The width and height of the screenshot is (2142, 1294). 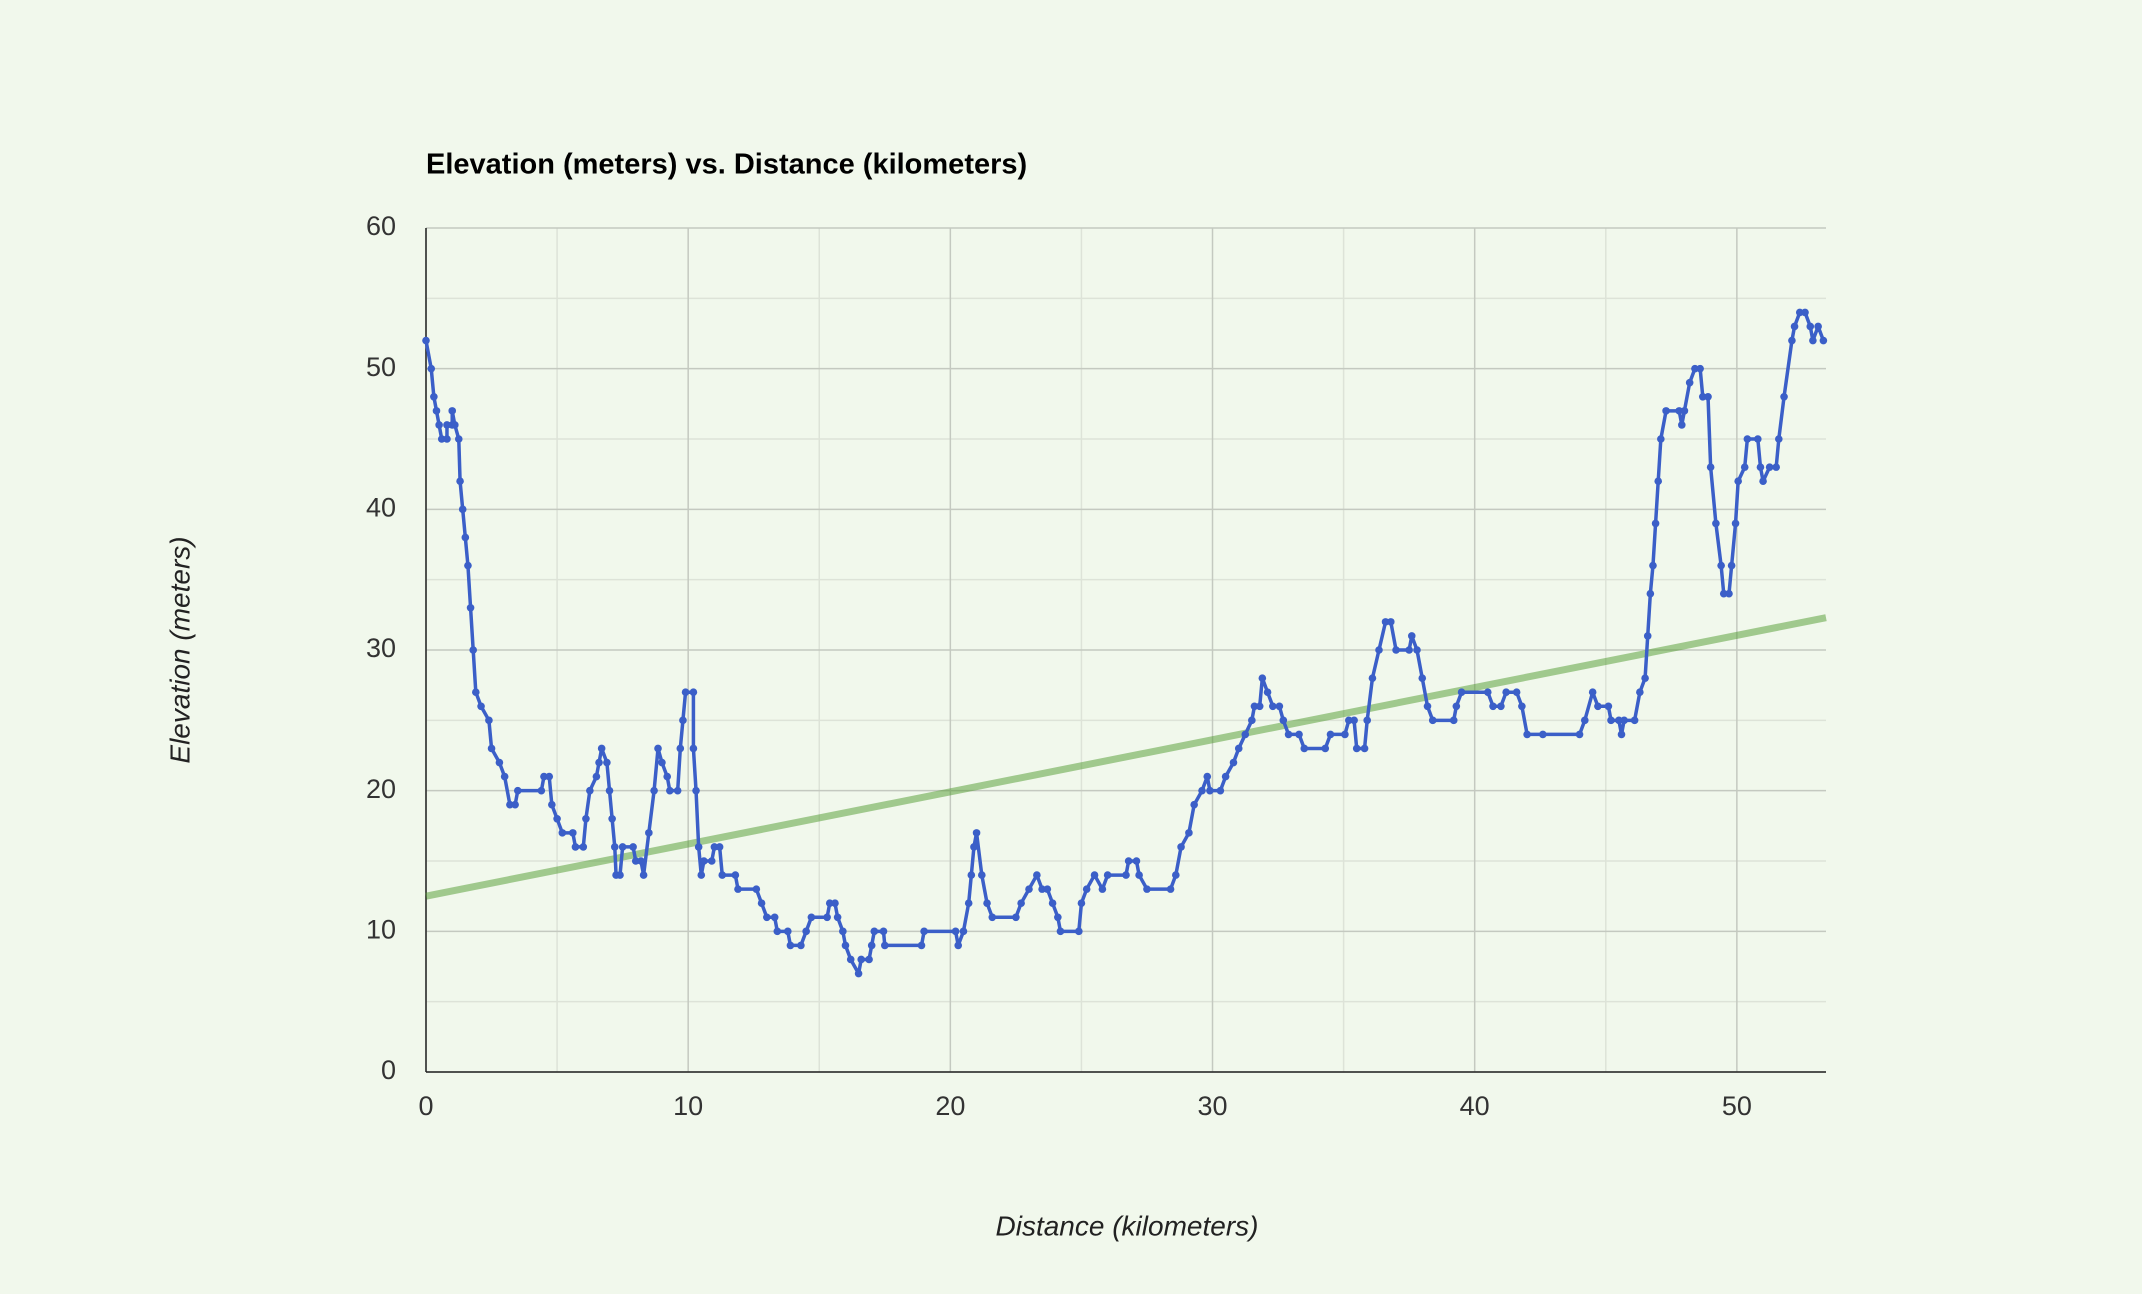 I want to click on y-tick-label: 0, so click(x=388, y=1070).